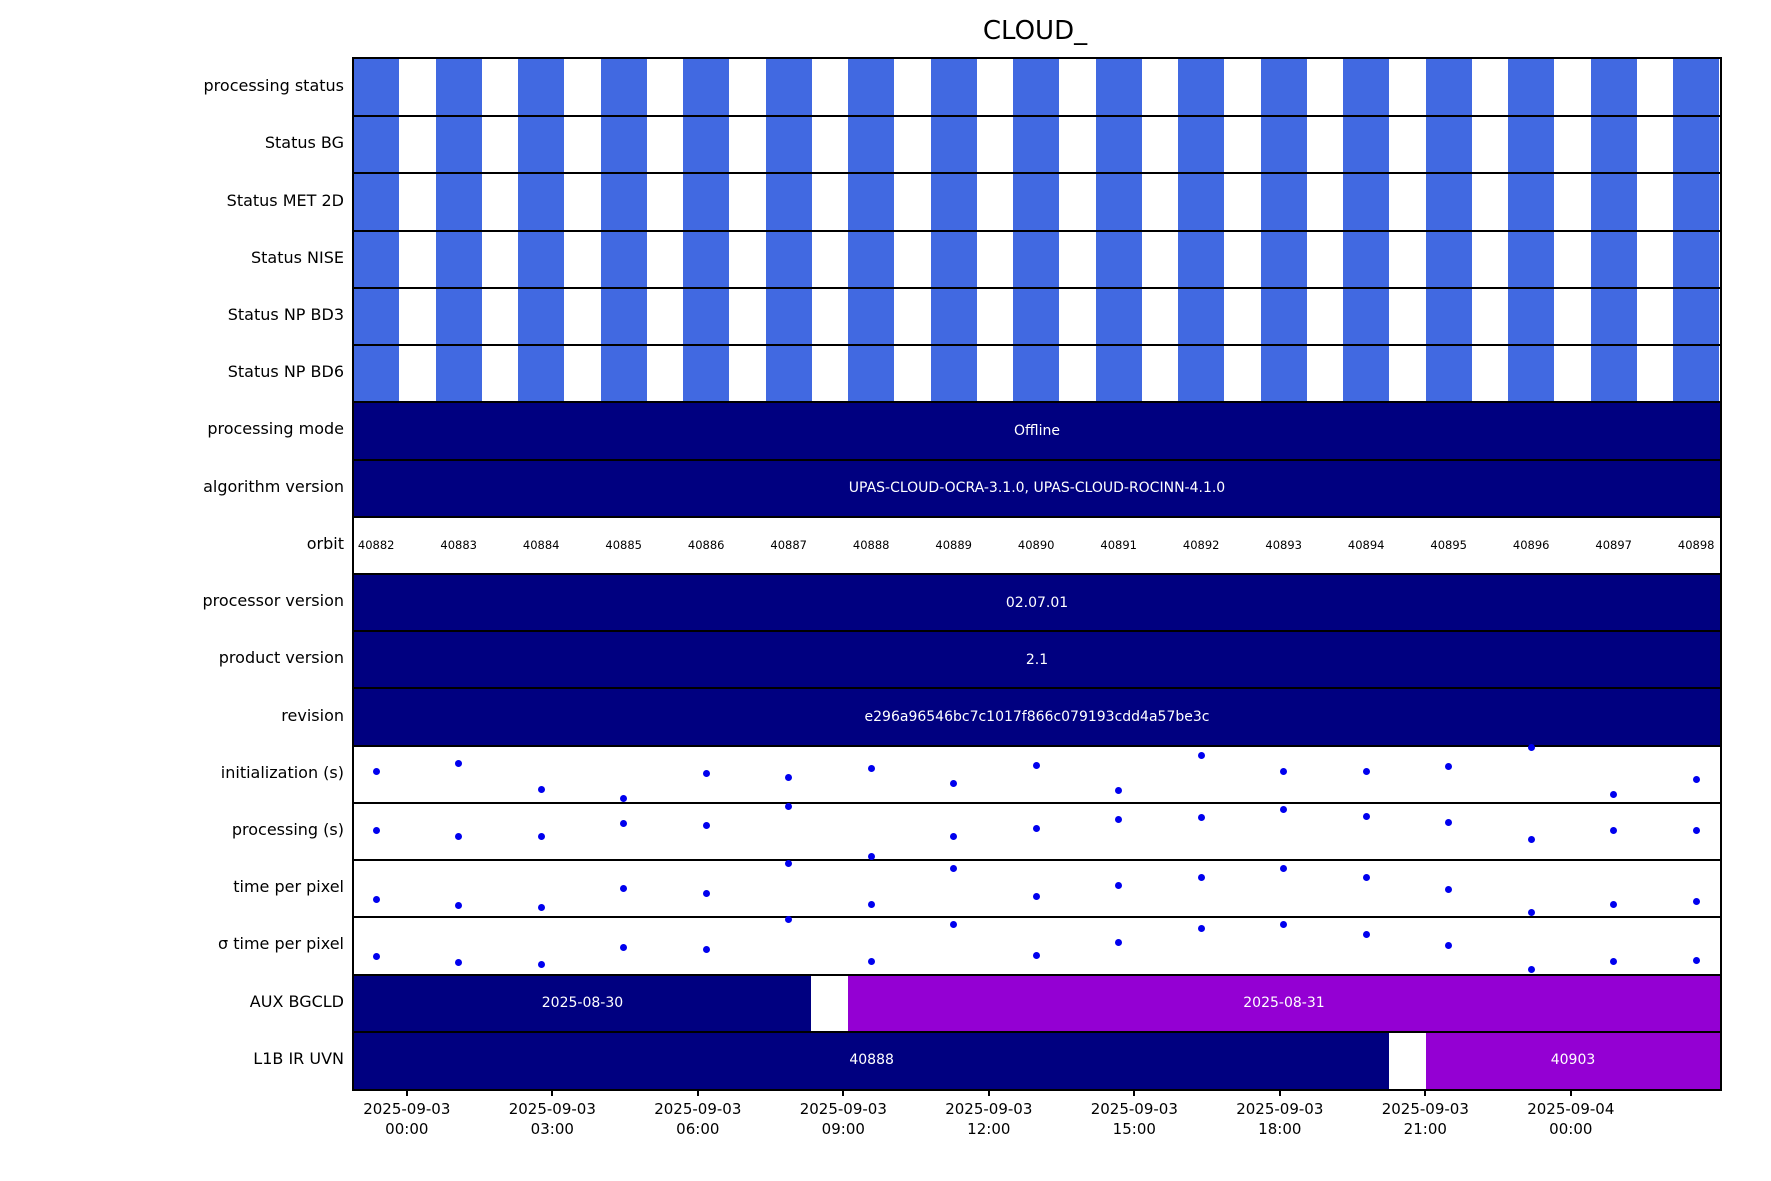  Describe the element at coordinates (843, 1119) in the screenshot. I see `x-tick-label: 2025-09-03 09:00` at that location.